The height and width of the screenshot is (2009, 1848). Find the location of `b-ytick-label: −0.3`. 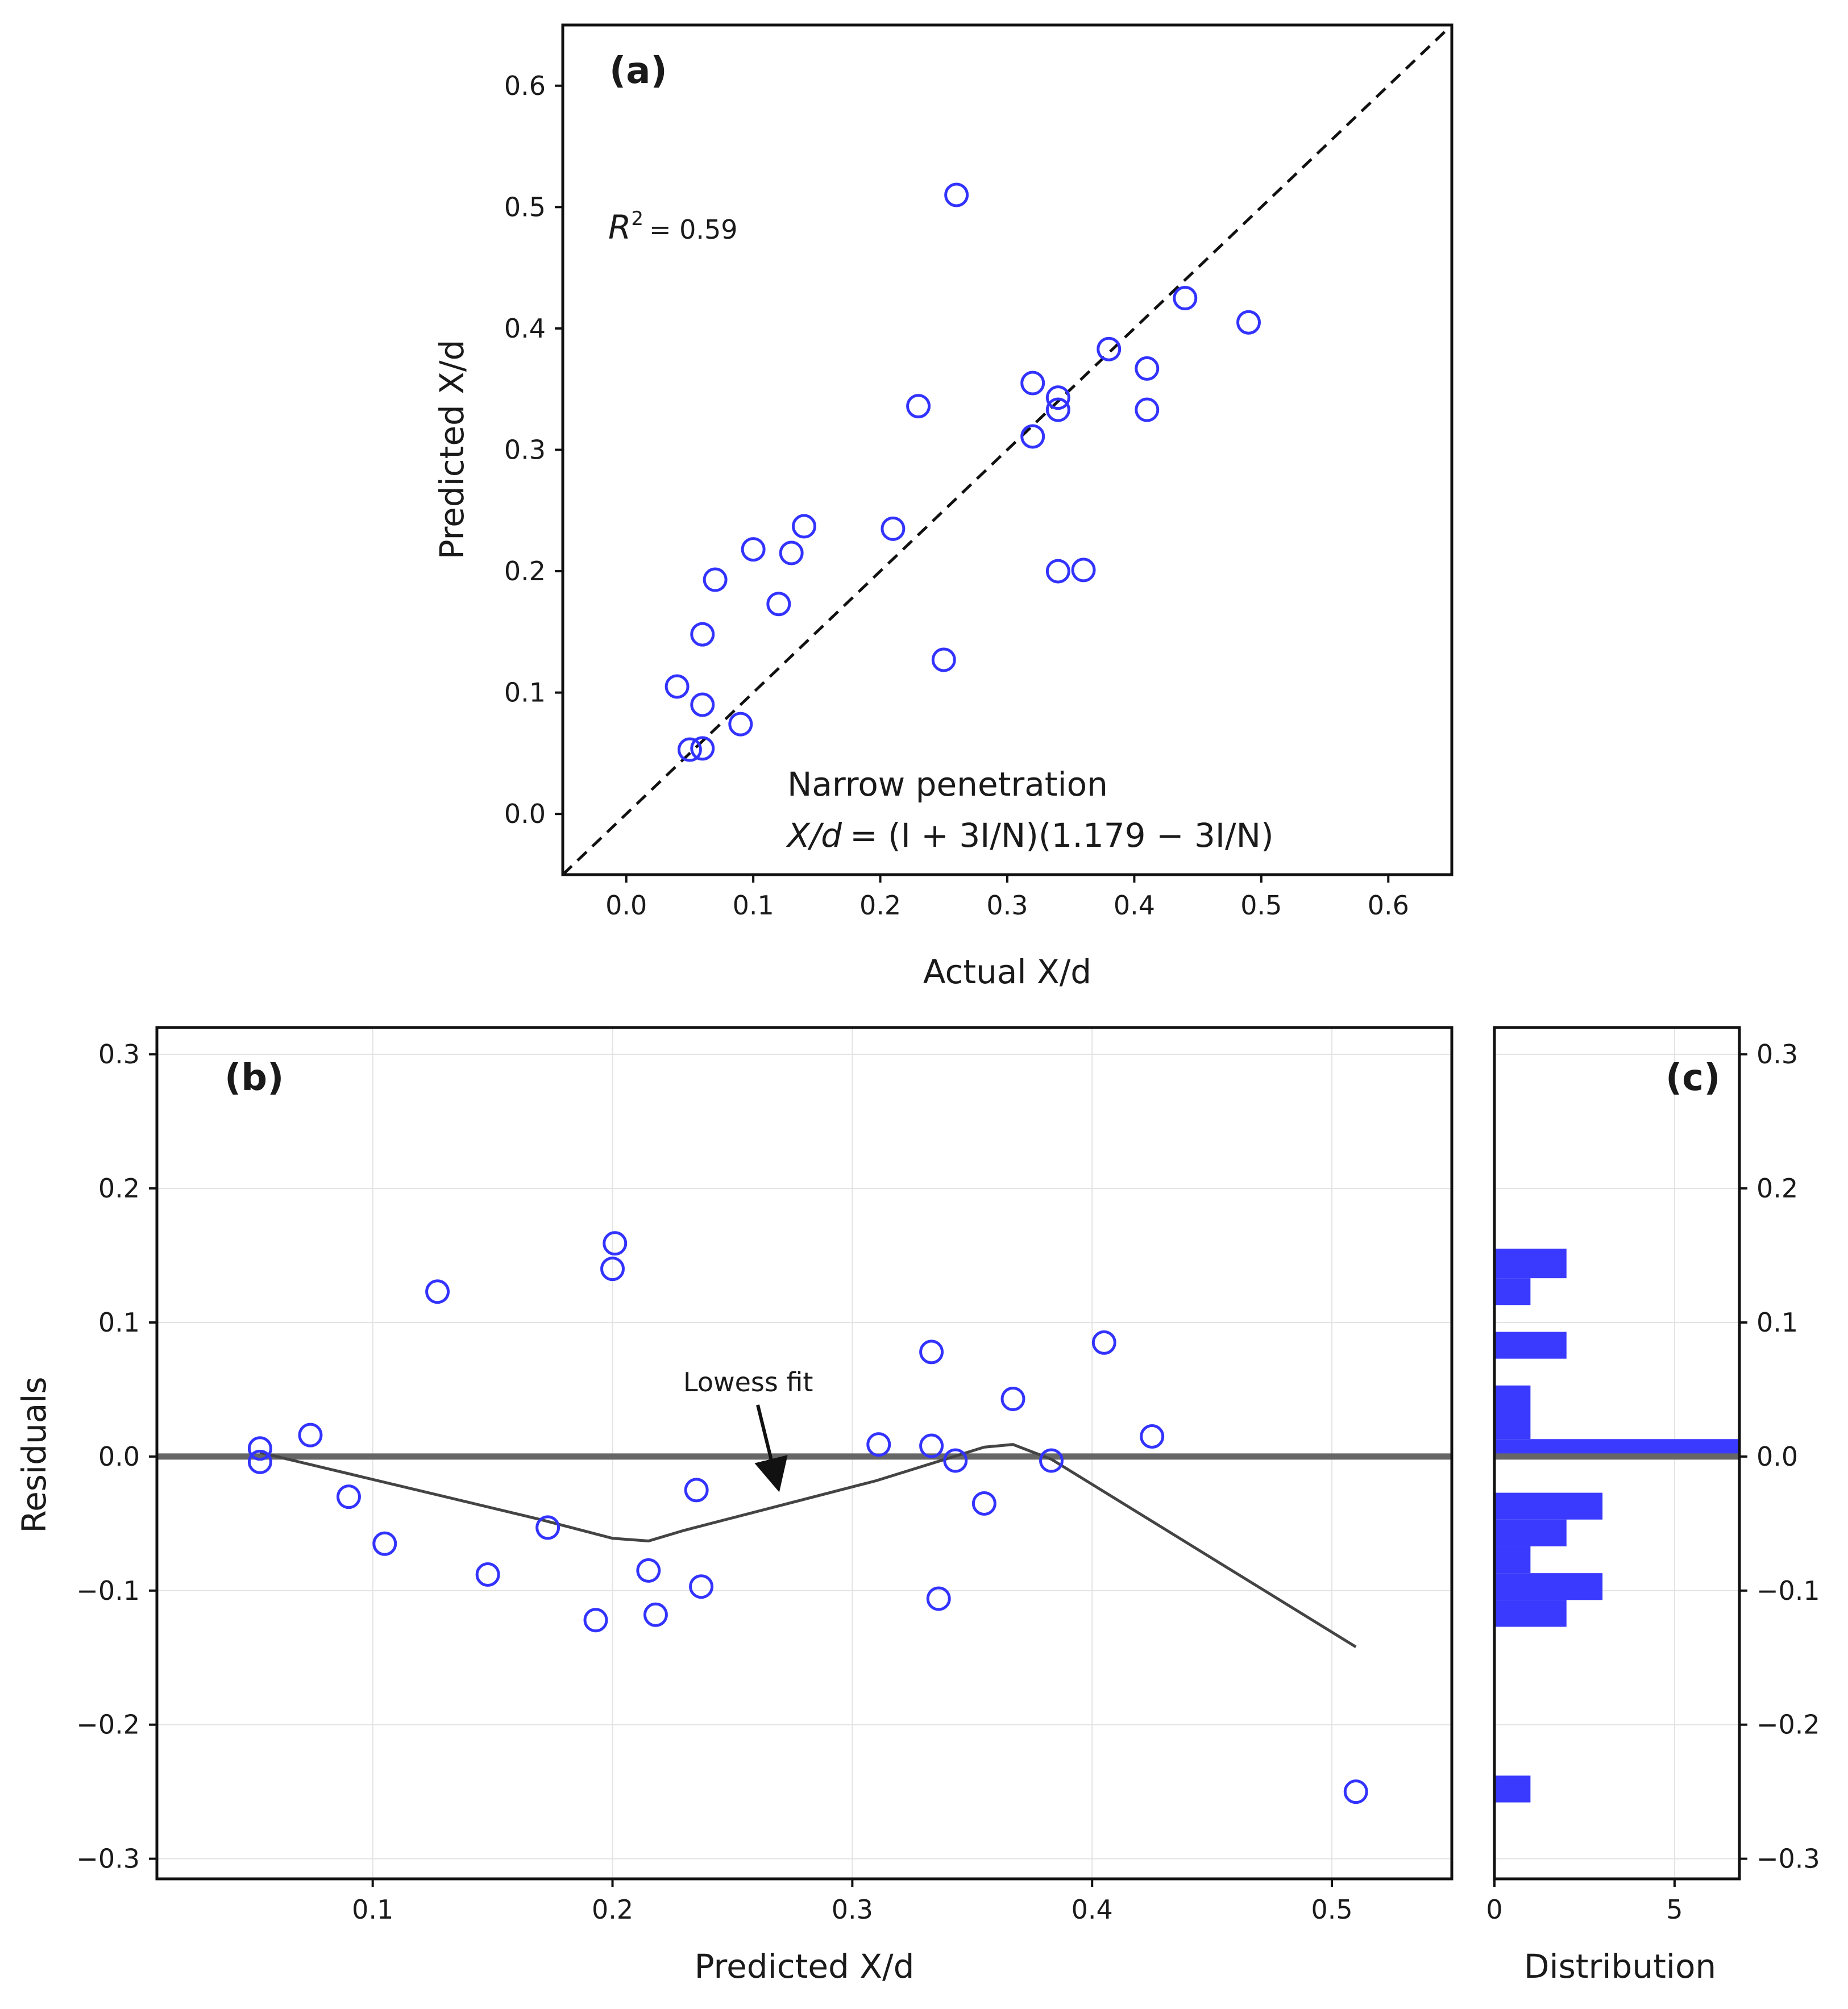

b-ytick-label: −0.3 is located at coordinates (108, 1859).